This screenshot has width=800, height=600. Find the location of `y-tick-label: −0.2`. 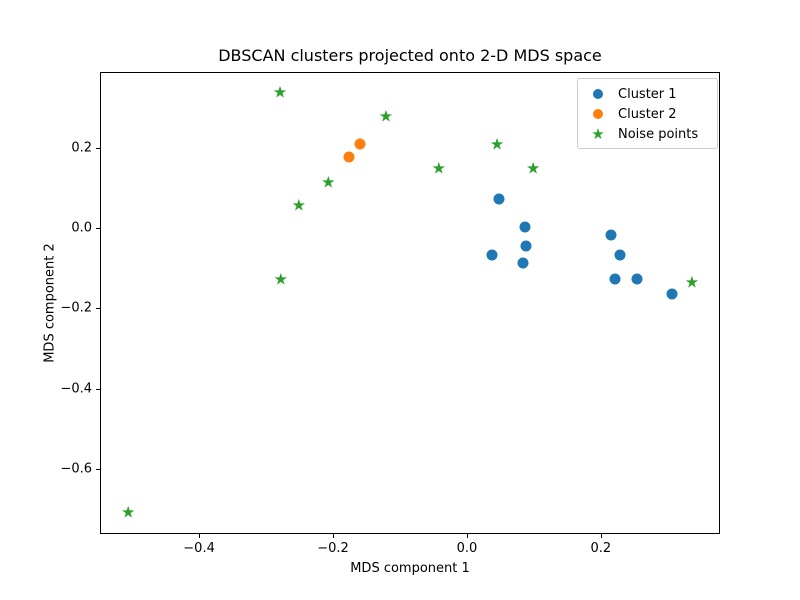

y-tick-label: −0.2 is located at coordinates (76, 308).